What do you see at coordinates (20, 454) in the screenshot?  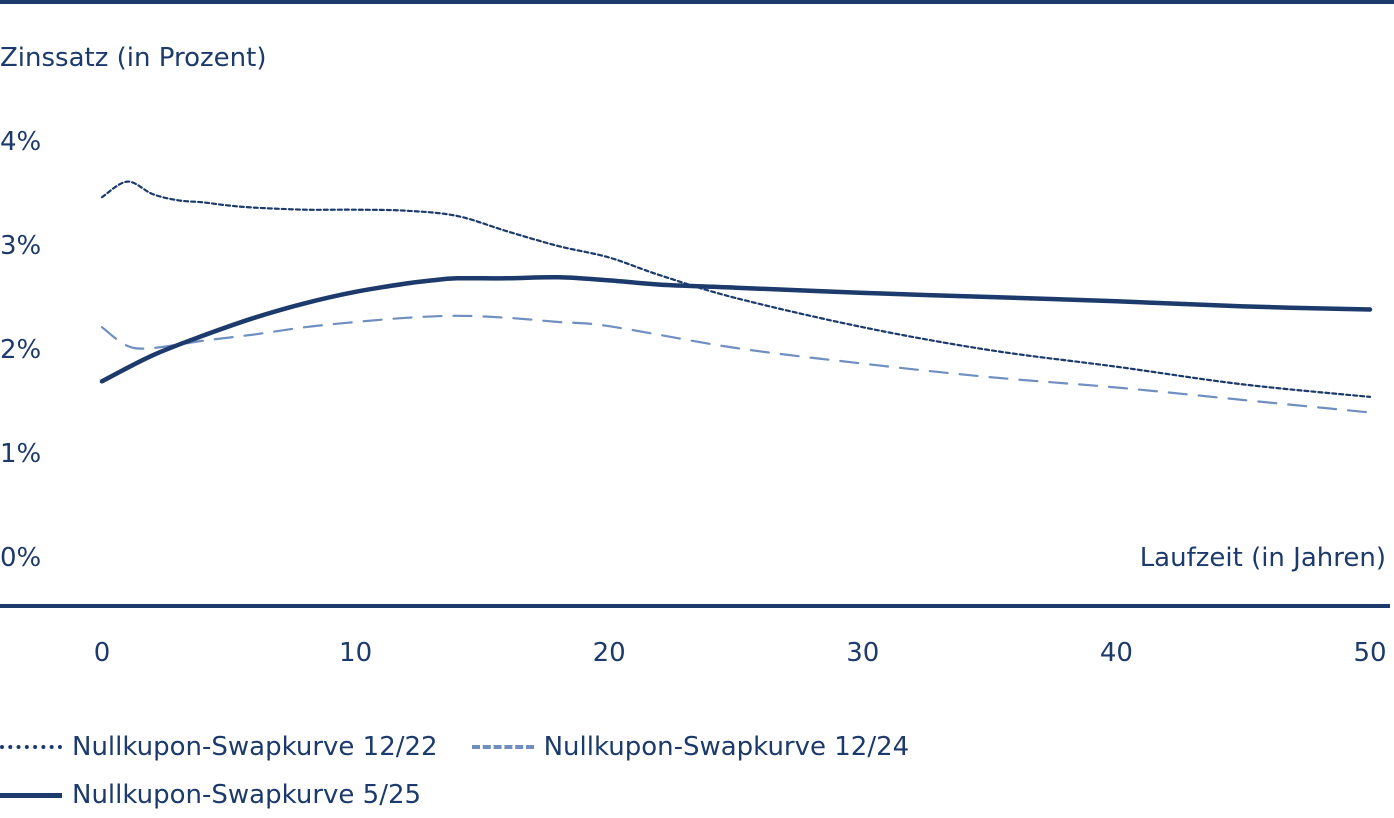 I see `y-tick-label: 1%` at bounding box center [20, 454].